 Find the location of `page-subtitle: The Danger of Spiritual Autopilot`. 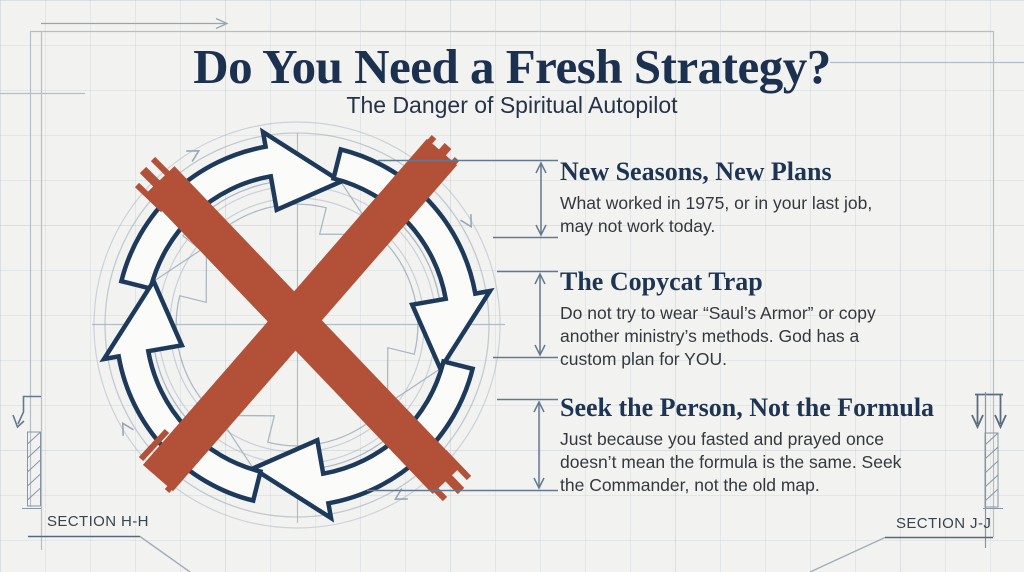

page-subtitle: The Danger of Spiritual Autopilot is located at coordinates (512, 105).